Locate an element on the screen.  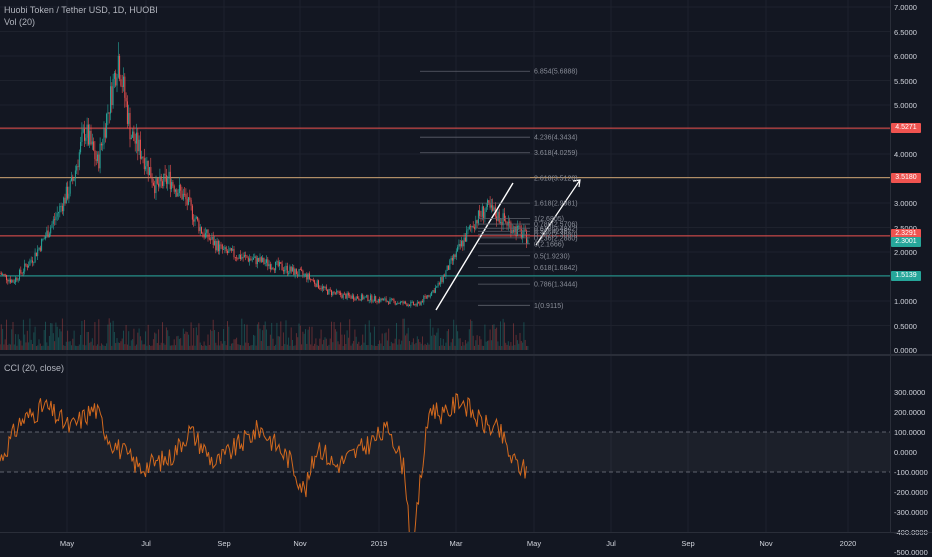
cci-legend: CCI (20, close) is located at coordinates (34, 368).